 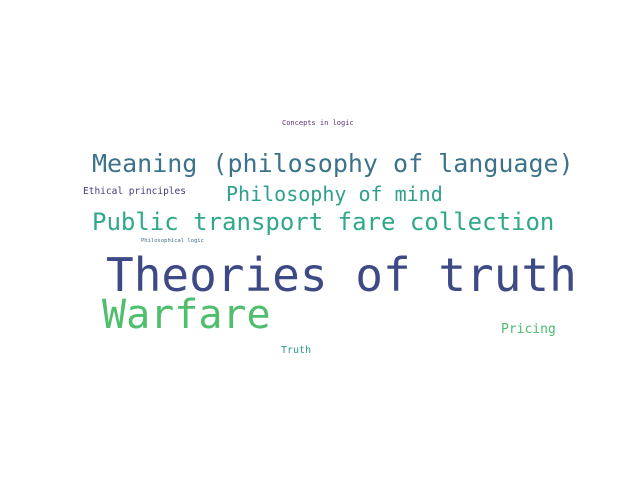 I want to click on word-warfare: Warfare, so click(x=186, y=315).